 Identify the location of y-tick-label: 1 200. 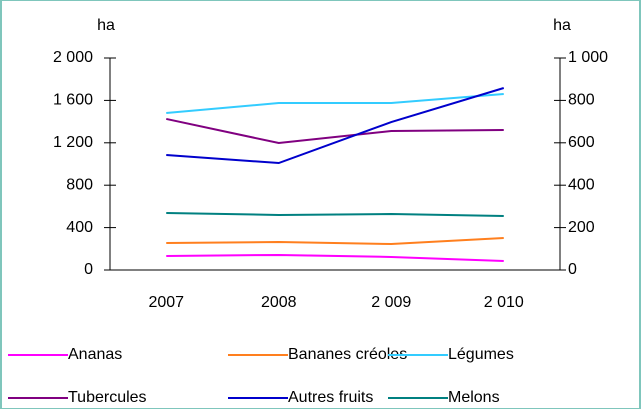
(73, 142).